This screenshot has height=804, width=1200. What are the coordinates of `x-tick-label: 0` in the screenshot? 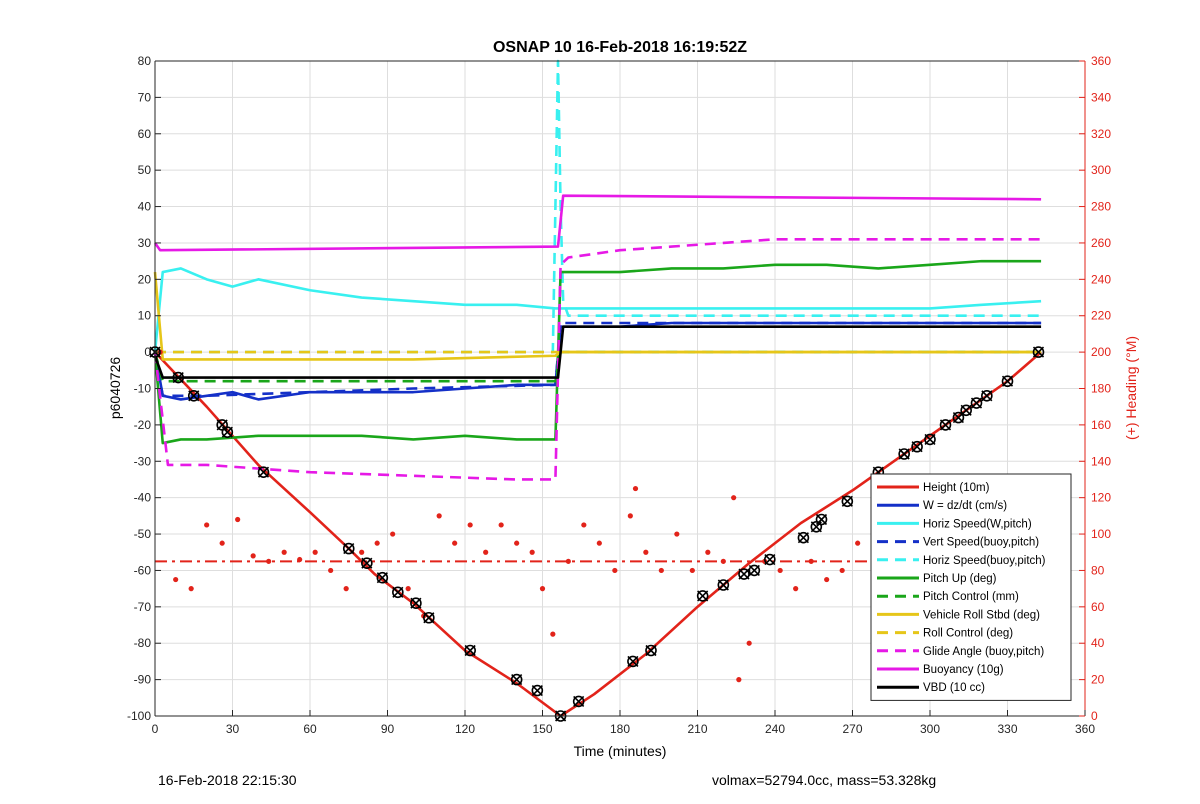 It's located at (155, 729).